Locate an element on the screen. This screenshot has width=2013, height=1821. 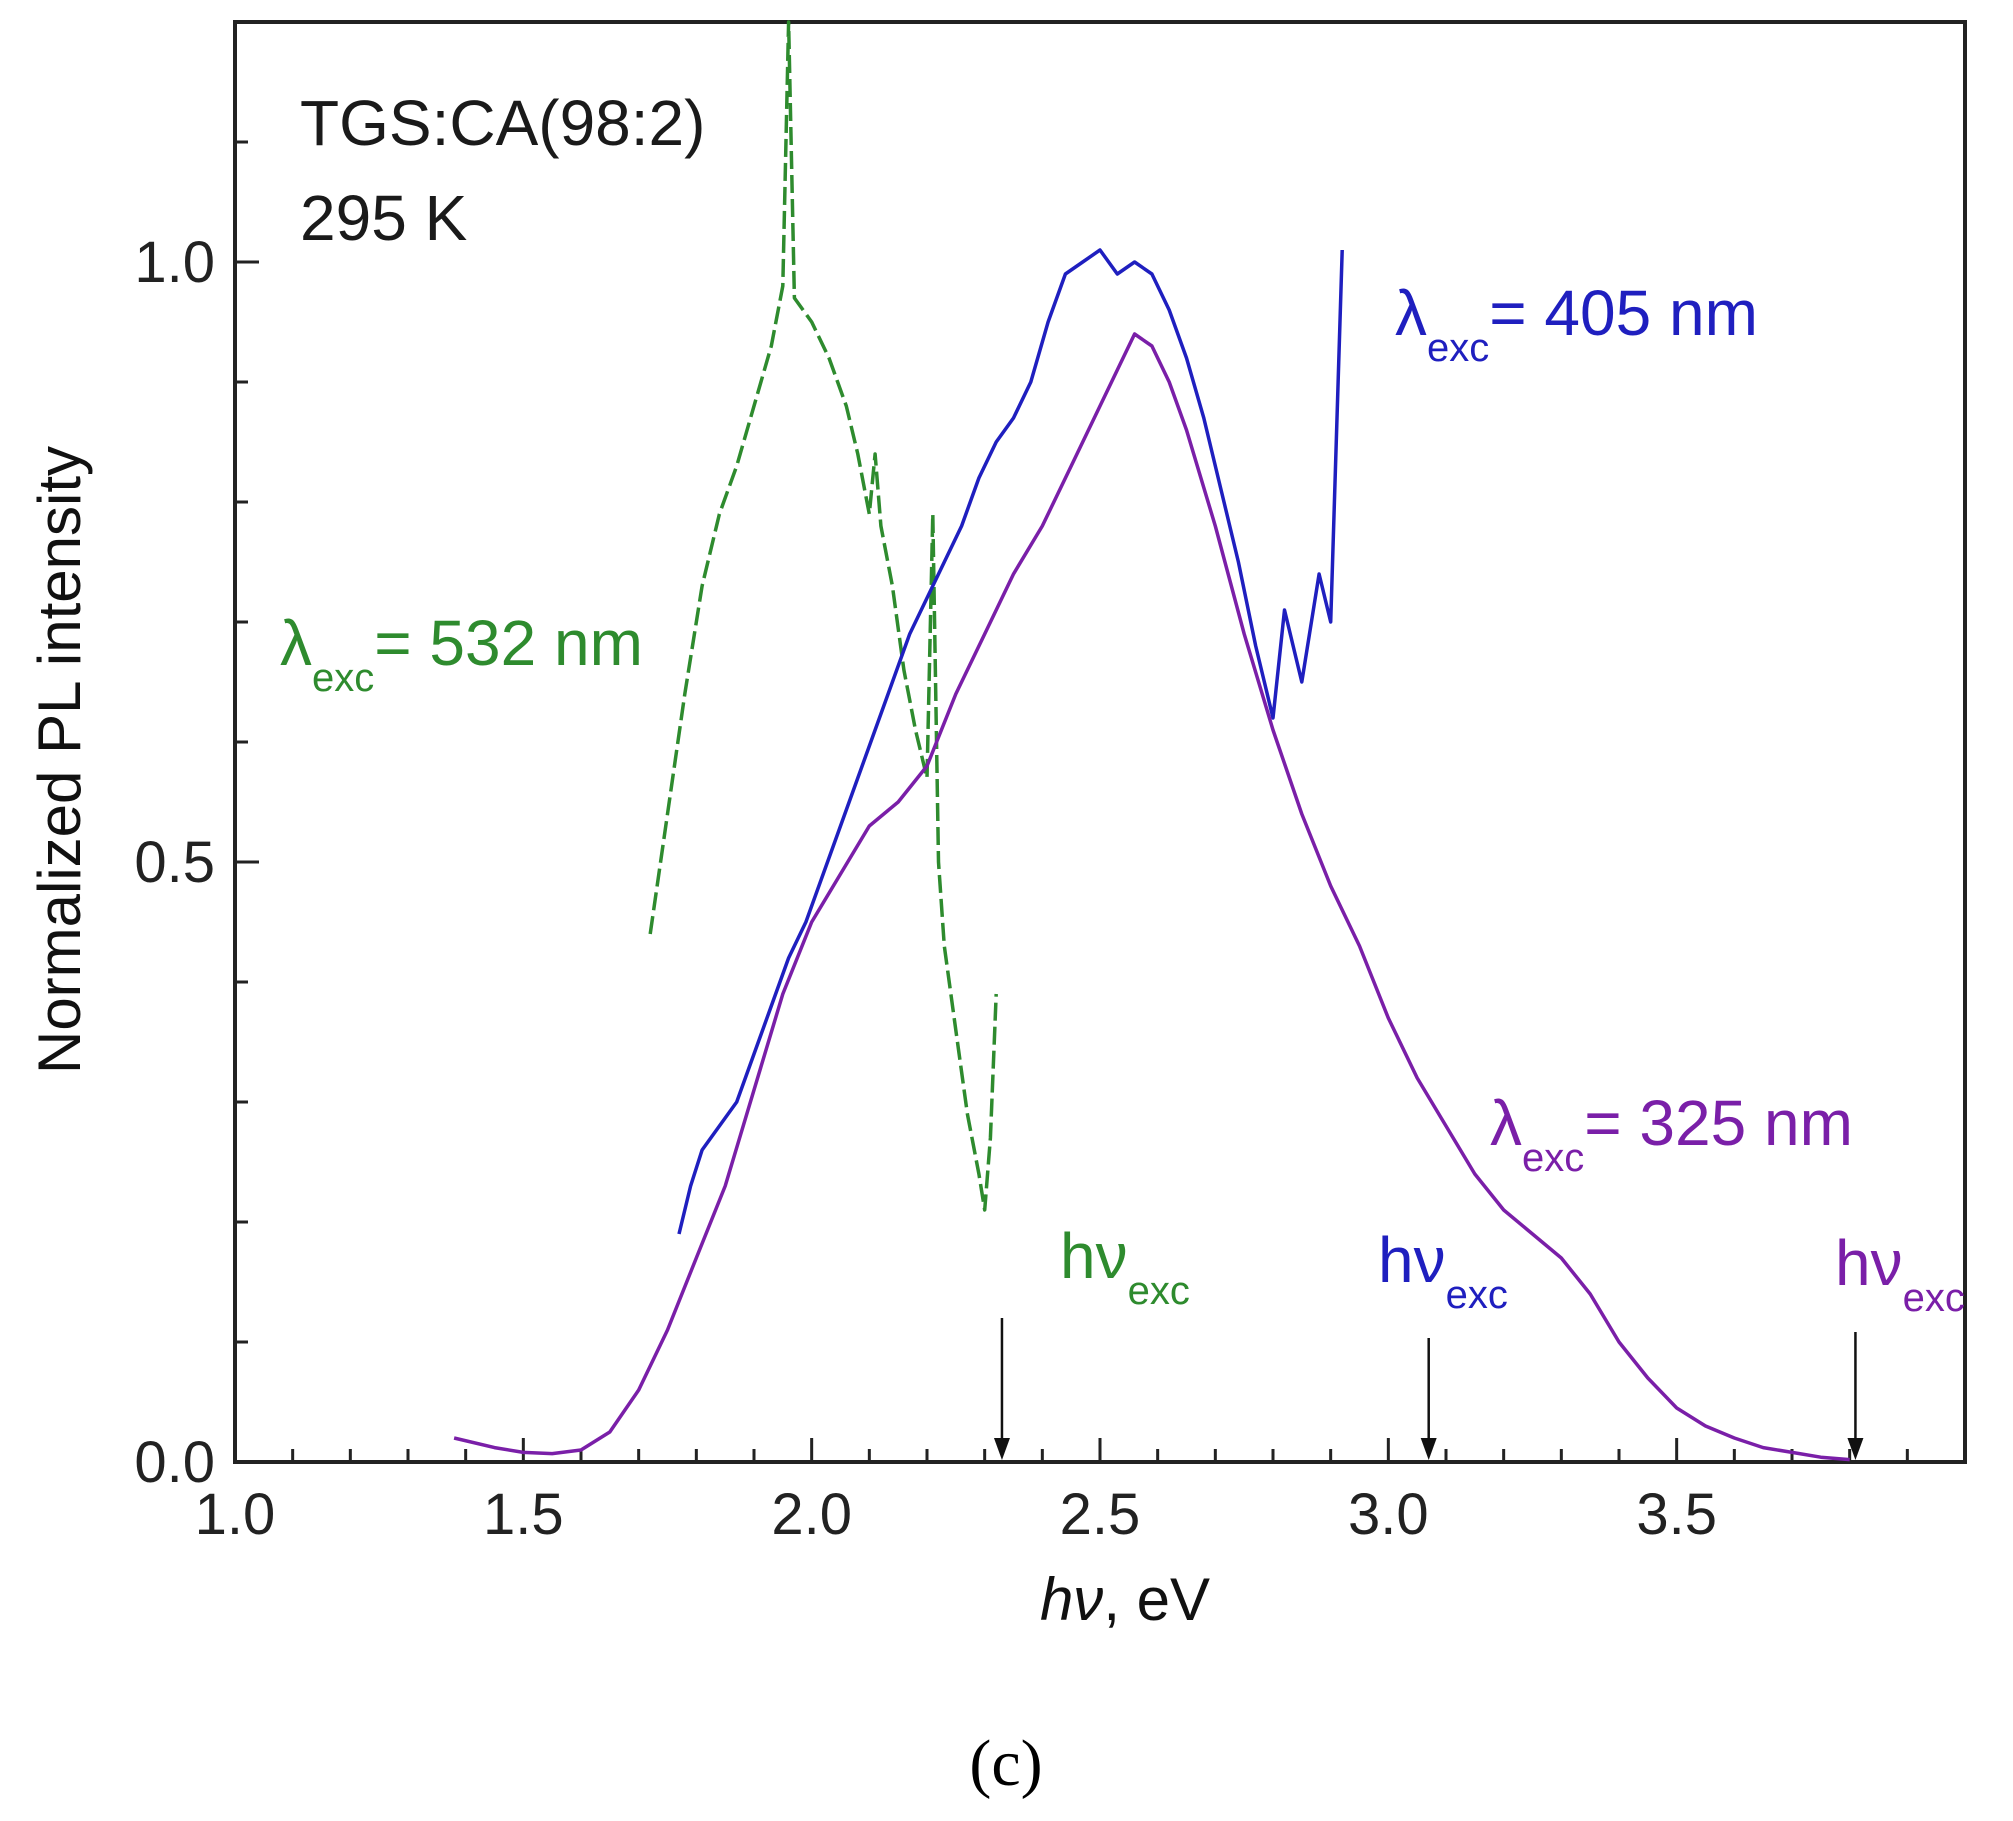
x-tick-label: 3.5 is located at coordinates (1676, 1514).